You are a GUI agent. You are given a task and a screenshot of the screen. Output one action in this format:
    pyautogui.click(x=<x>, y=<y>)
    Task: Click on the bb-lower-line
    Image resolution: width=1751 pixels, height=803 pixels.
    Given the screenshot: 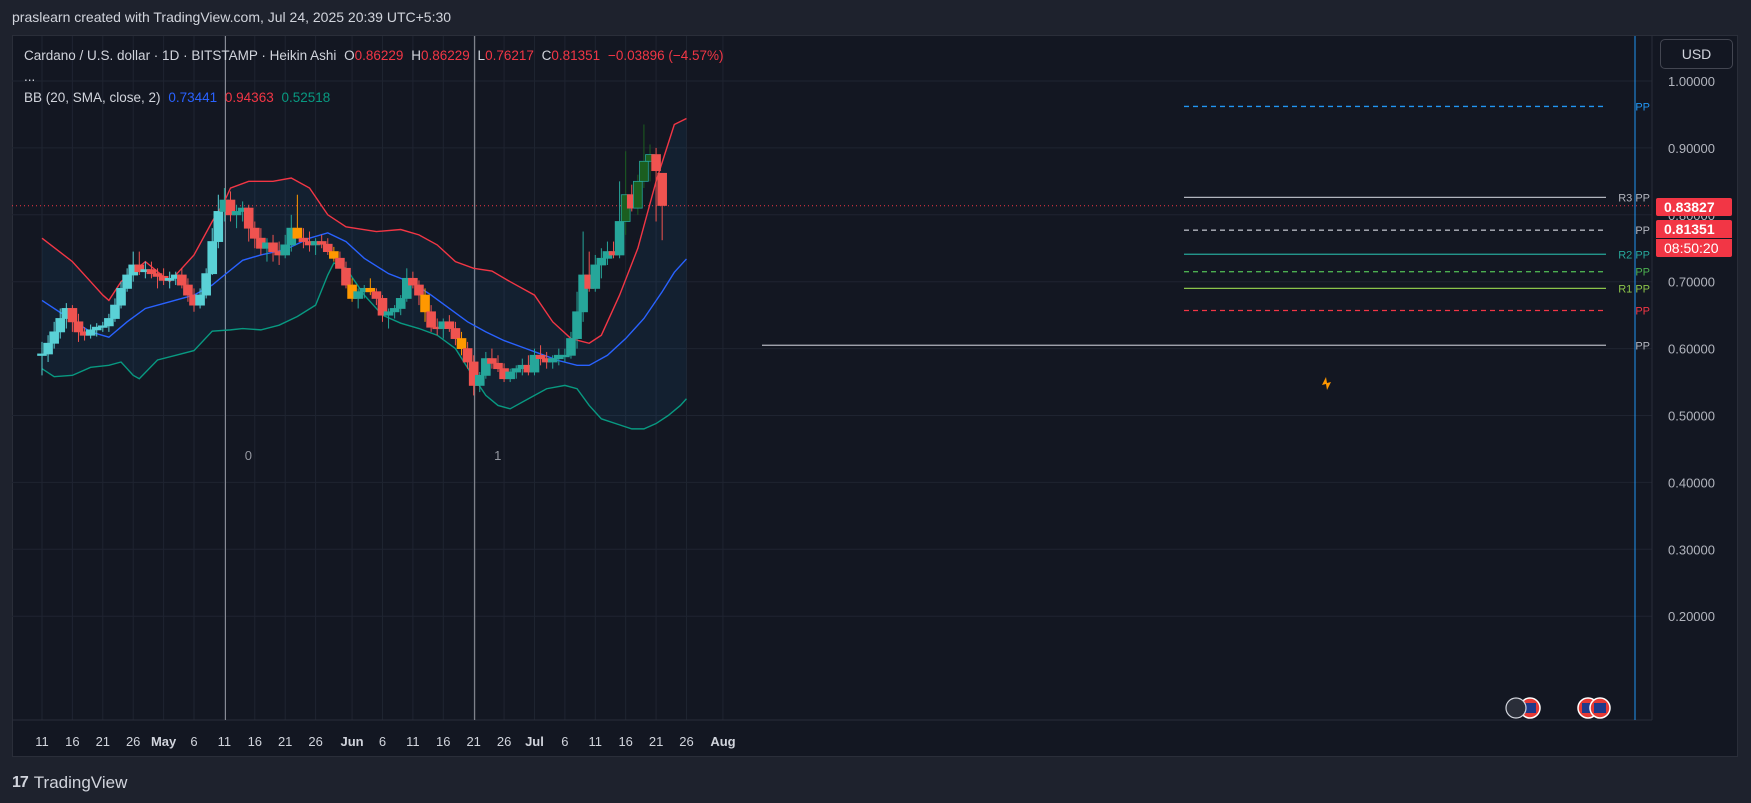 What is the action you would take?
    pyautogui.click(x=364, y=346)
    